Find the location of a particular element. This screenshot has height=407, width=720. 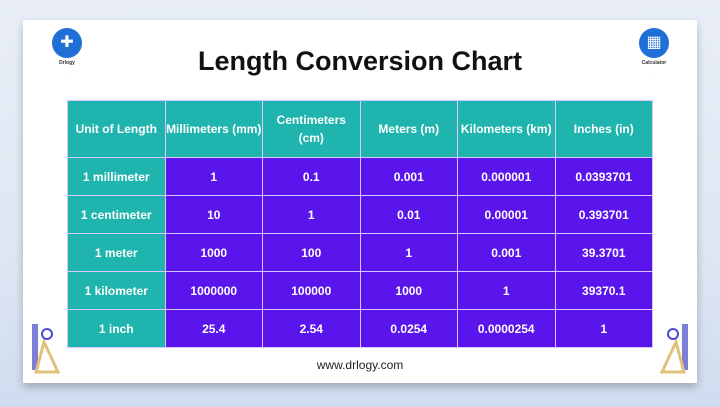

row-label: 1 inch is located at coordinates (116, 328).